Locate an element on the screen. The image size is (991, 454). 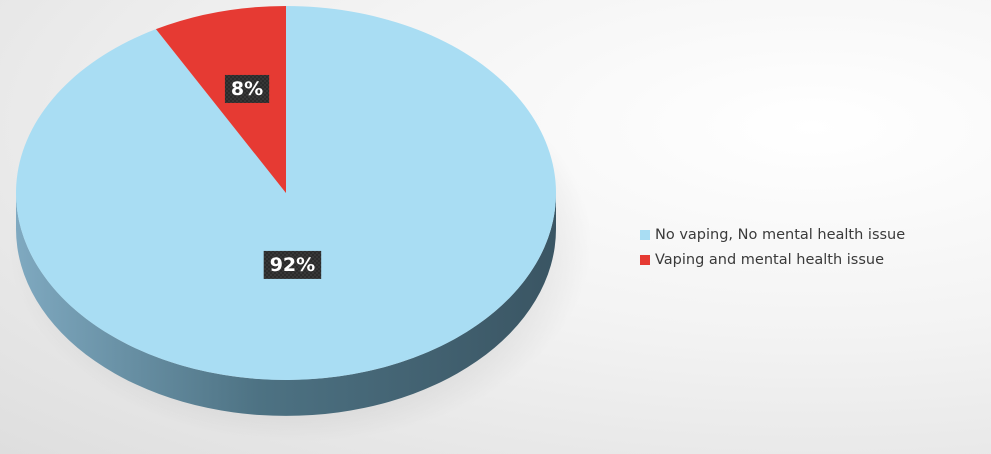
data-label-bg-no-vaping is located at coordinates (292, 264).